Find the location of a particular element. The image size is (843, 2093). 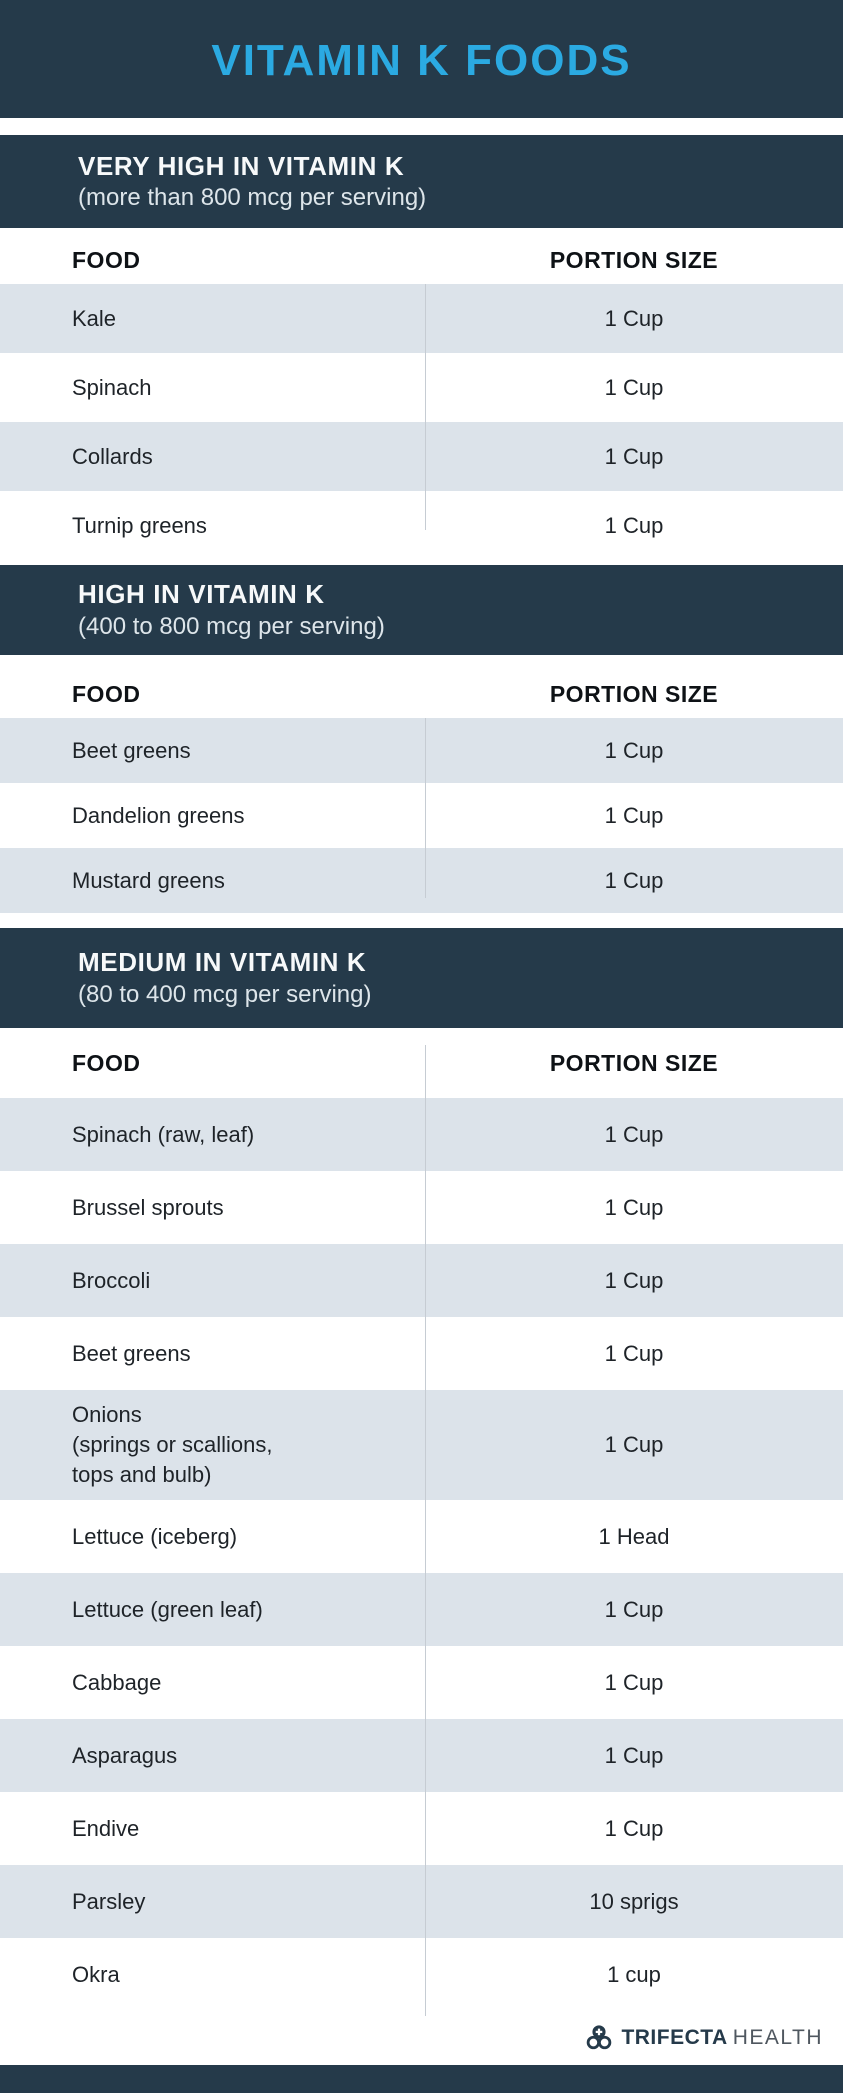

table-row: Spinach 1 Cup is located at coordinates (421, 387).